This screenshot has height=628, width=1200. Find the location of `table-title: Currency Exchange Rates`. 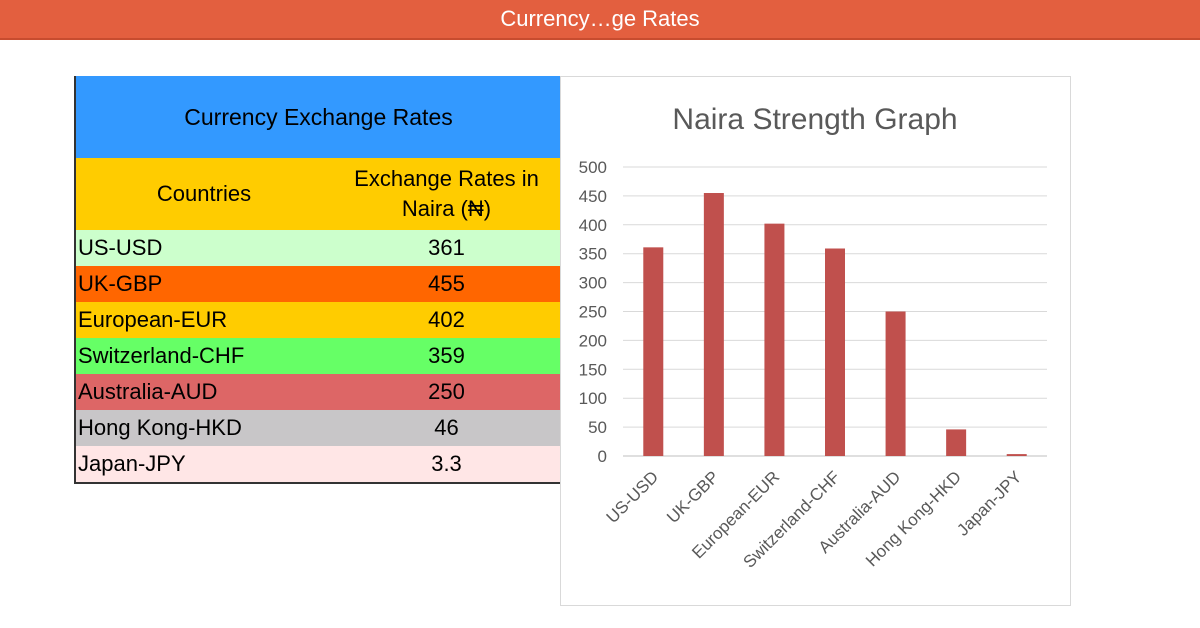

table-title: Currency Exchange Rates is located at coordinates (318, 117).